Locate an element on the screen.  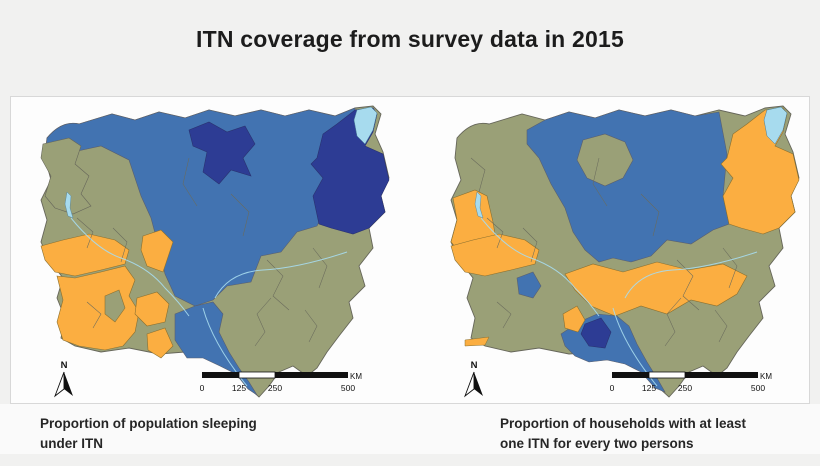
region-center-patch is located at coordinates (152, 309).